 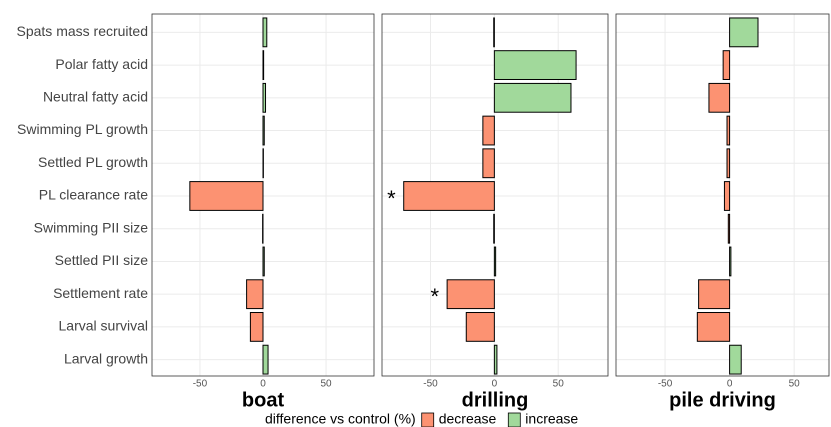 What do you see at coordinates (495, 400) in the screenshot?
I see `panel-title: drilling` at bounding box center [495, 400].